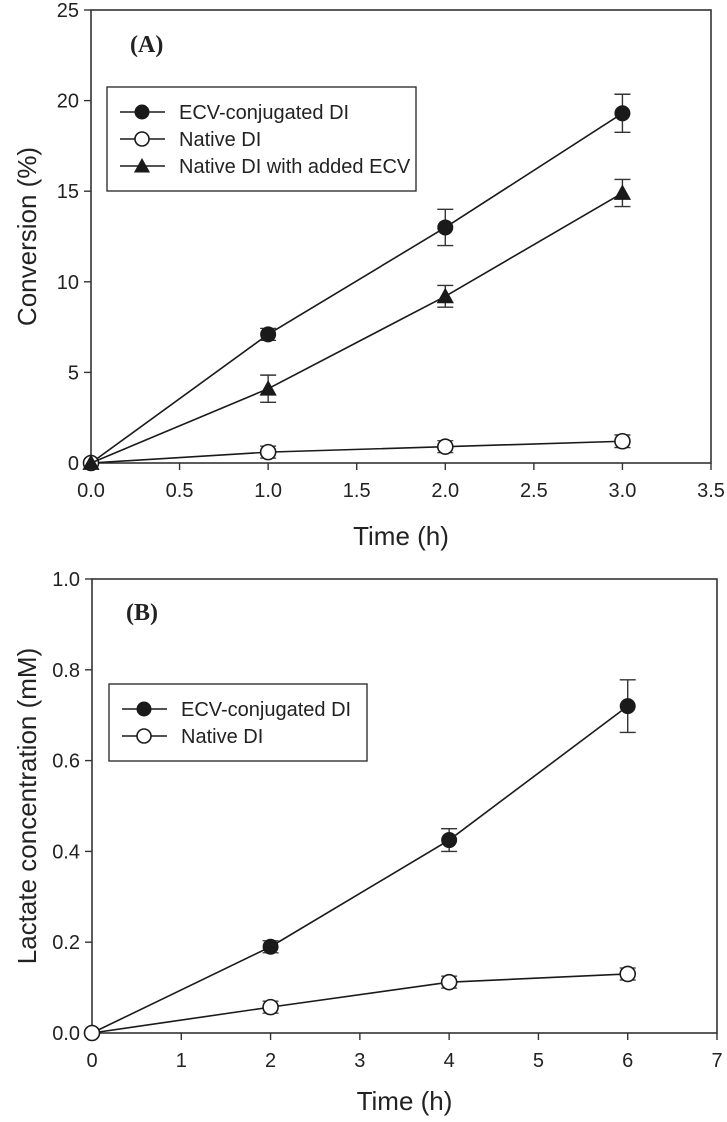  Describe the element at coordinates (27, 806) in the screenshot. I see `y-axis-label: Lactate concentration (mM)` at that location.